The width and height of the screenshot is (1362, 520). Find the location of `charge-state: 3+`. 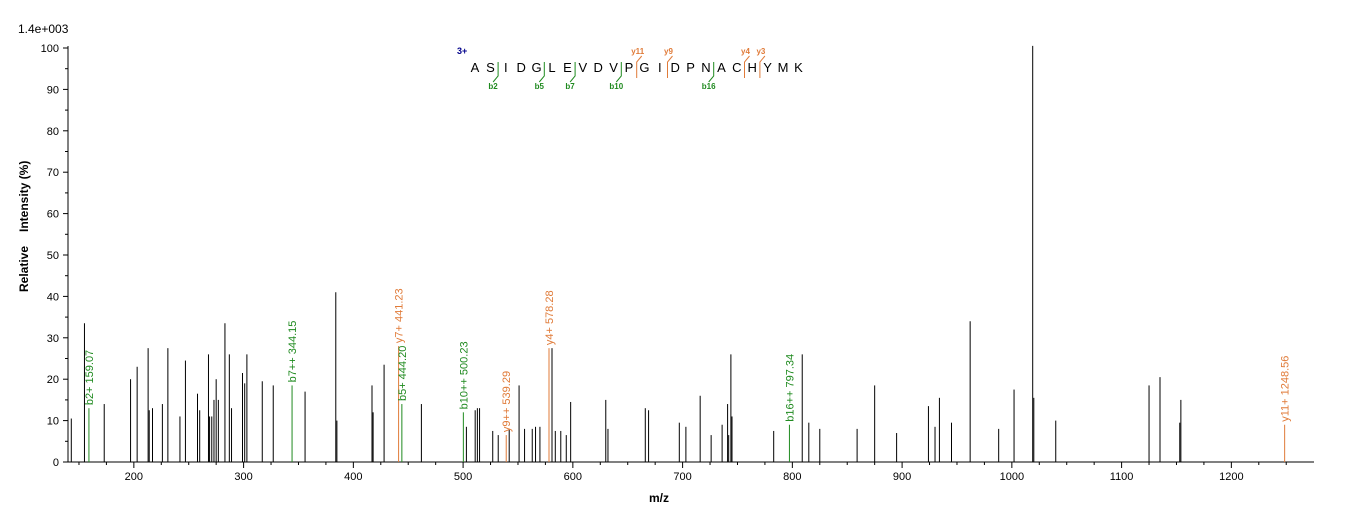

charge-state: 3+ is located at coordinates (462, 51).